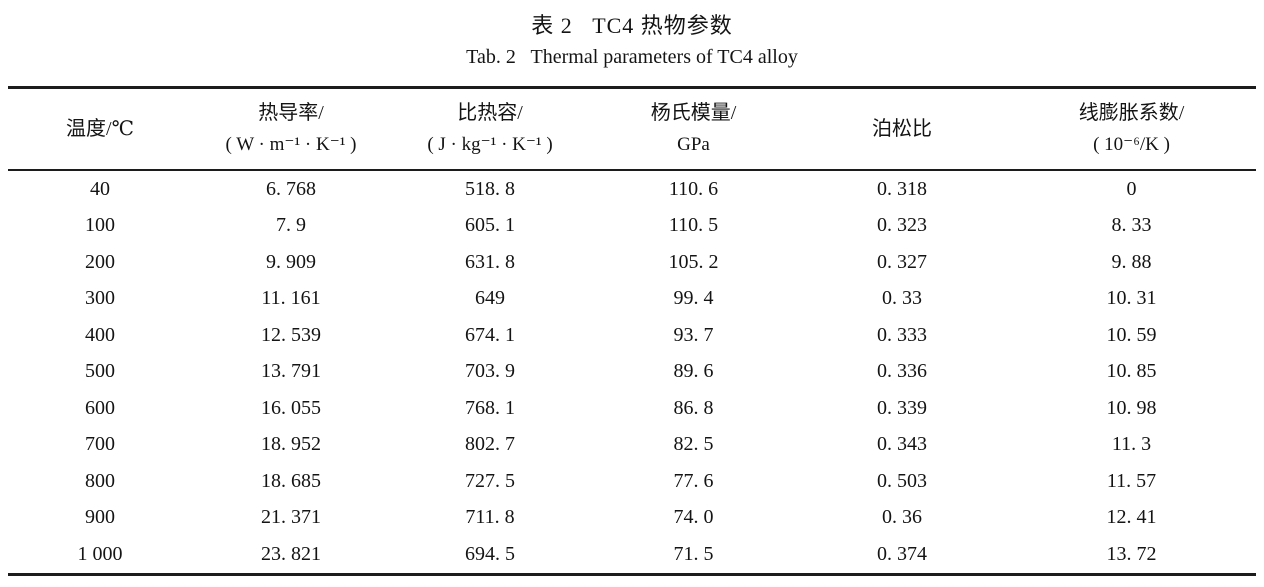 The image size is (1264, 587). Describe the element at coordinates (490, 480) in the screenshot. I see `table-cell: 727. 5` at that location.